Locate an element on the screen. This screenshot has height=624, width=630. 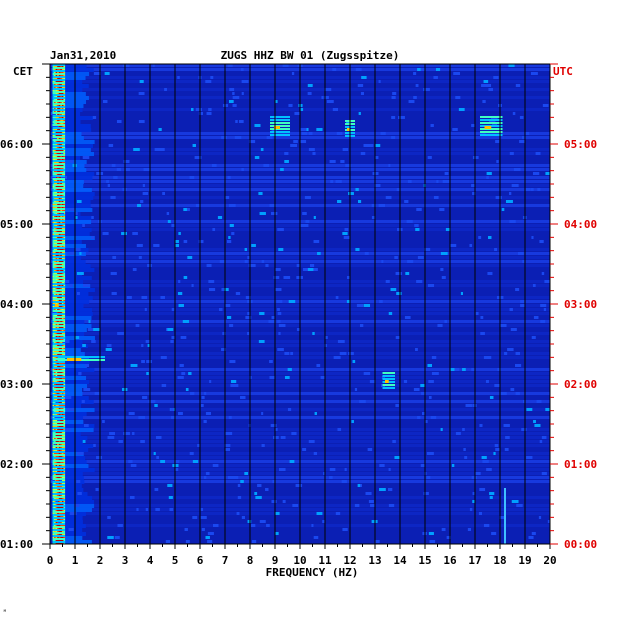
x-tick-label: 19 is located at coordinates (524, 560).